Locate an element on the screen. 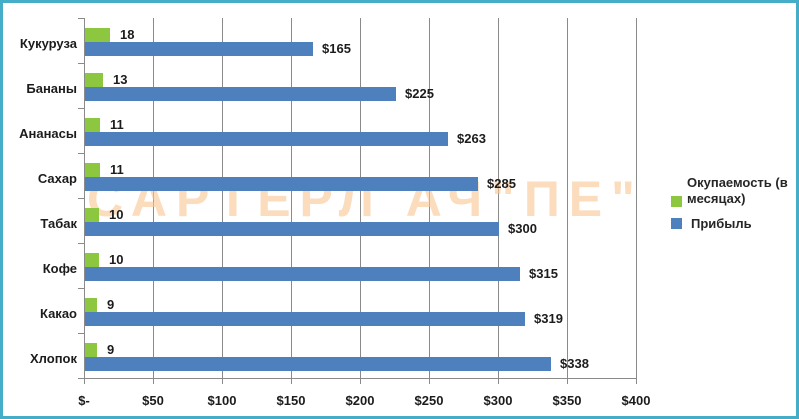 The image size is (799, 419). legend-label-profit: Прибыль is located at coordinates (721, 223).